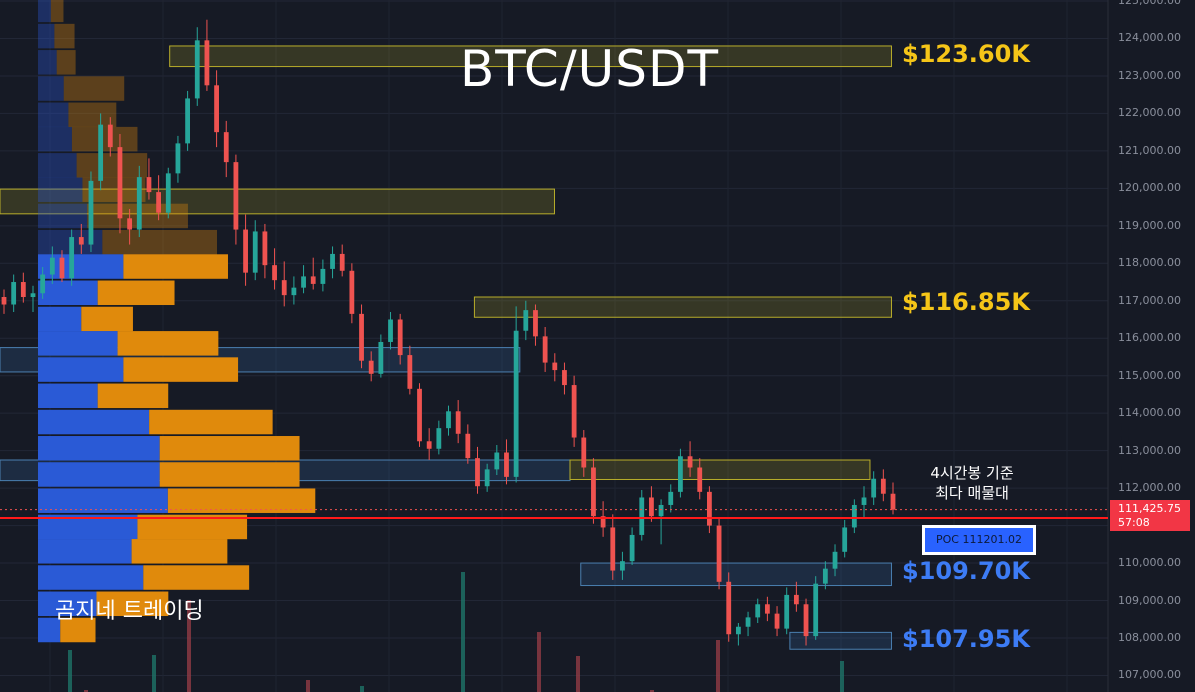 Image resolution: width=1195 pixels, height=692 pixels. What do you see at coordinates (1149, 450) in the screenshot?
I see `y-tick-label: 113,000.00` at bounding box center [1149, 450].